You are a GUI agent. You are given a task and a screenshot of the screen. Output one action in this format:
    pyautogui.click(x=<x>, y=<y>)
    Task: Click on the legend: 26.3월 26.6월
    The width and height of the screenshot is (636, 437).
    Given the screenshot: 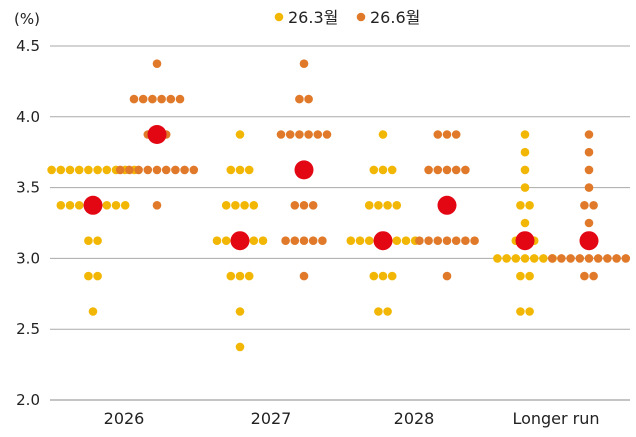 What is the action you would take?
    pyautogui.click(x=347, y=17)
    